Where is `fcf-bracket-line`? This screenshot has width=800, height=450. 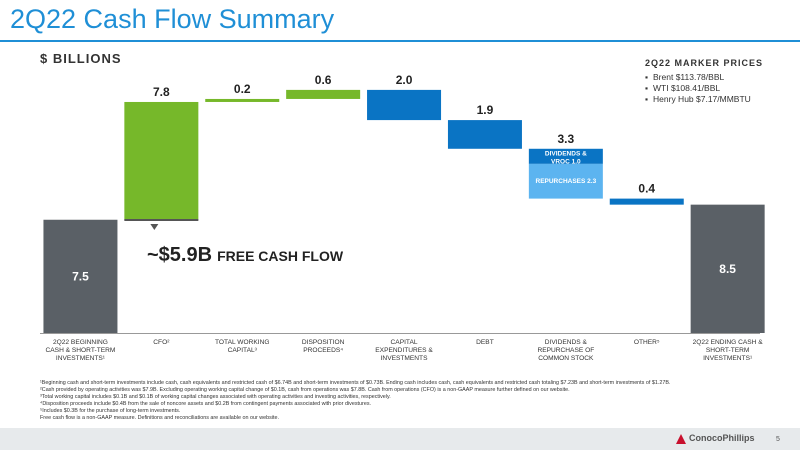
fcf-bracket-line is located at coordinates (161, 220).